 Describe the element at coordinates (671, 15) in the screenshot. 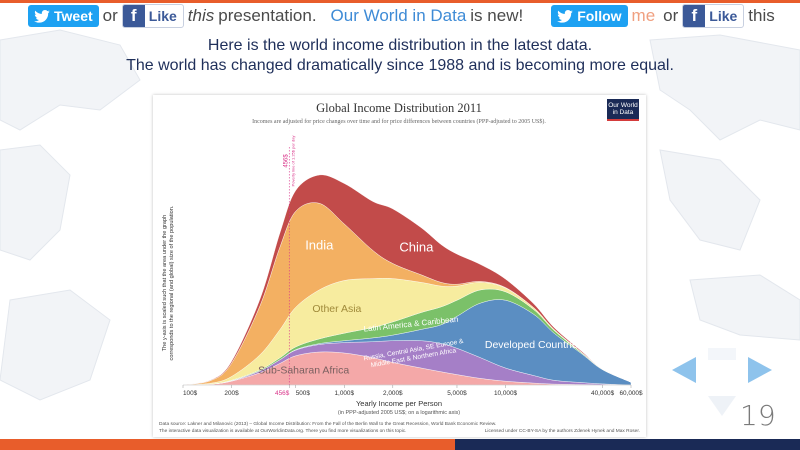

I see `or-text-2: or` at that location.